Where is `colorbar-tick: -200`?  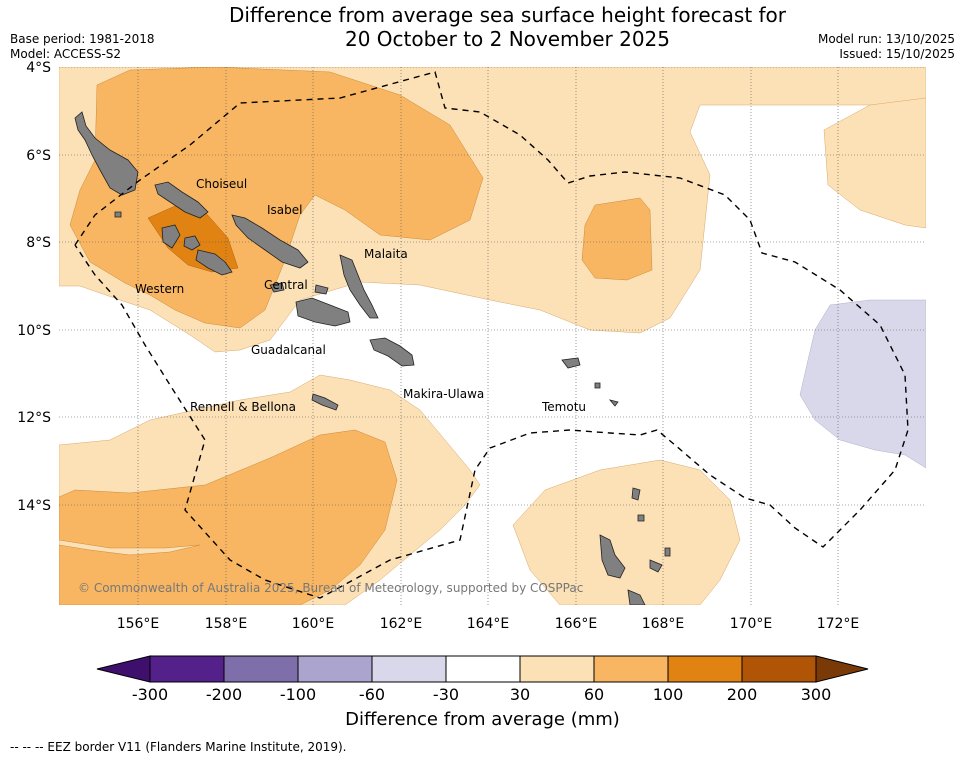 colorbar-tick: -200 is located at coordinates (224, 692).